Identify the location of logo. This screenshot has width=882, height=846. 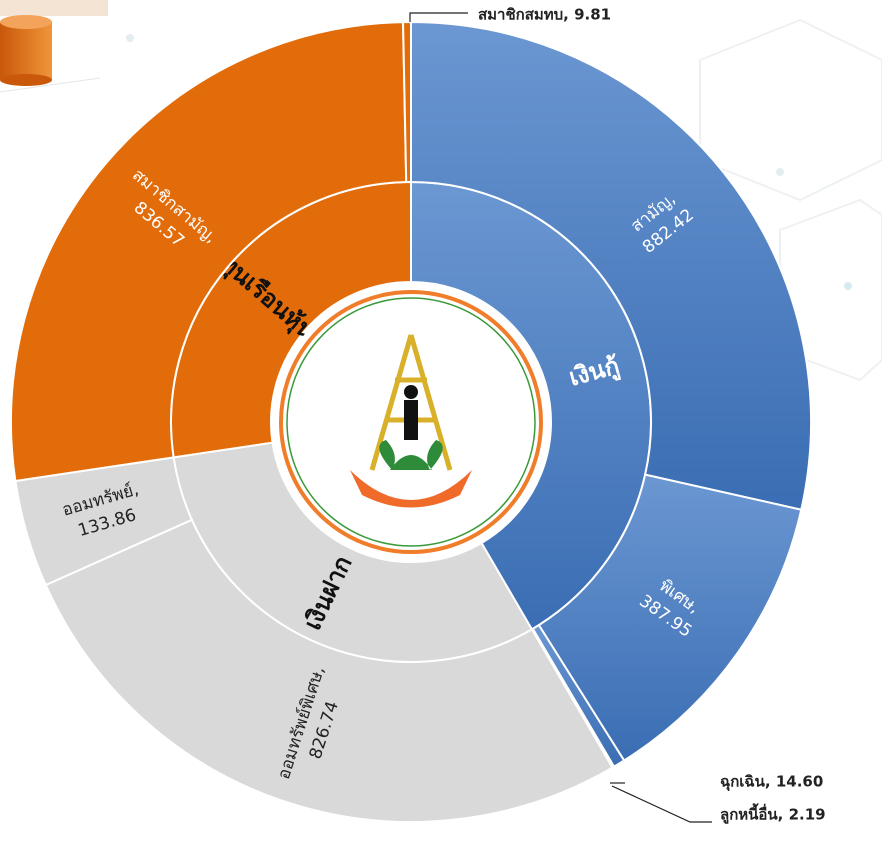
(411, 422).